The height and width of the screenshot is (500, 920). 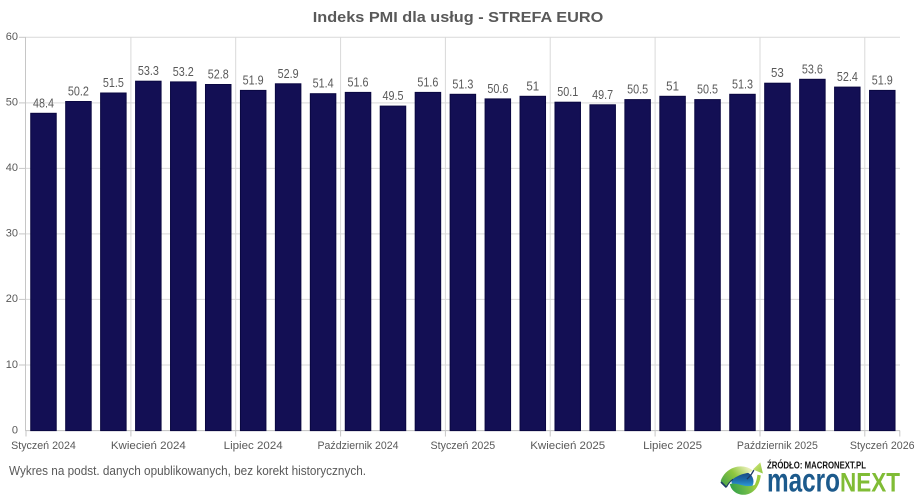 What do you see at coordinates (43, 446) in the screenshot?
I see `svg-text: Styczeń 2024` at bounding box center [43, 446].